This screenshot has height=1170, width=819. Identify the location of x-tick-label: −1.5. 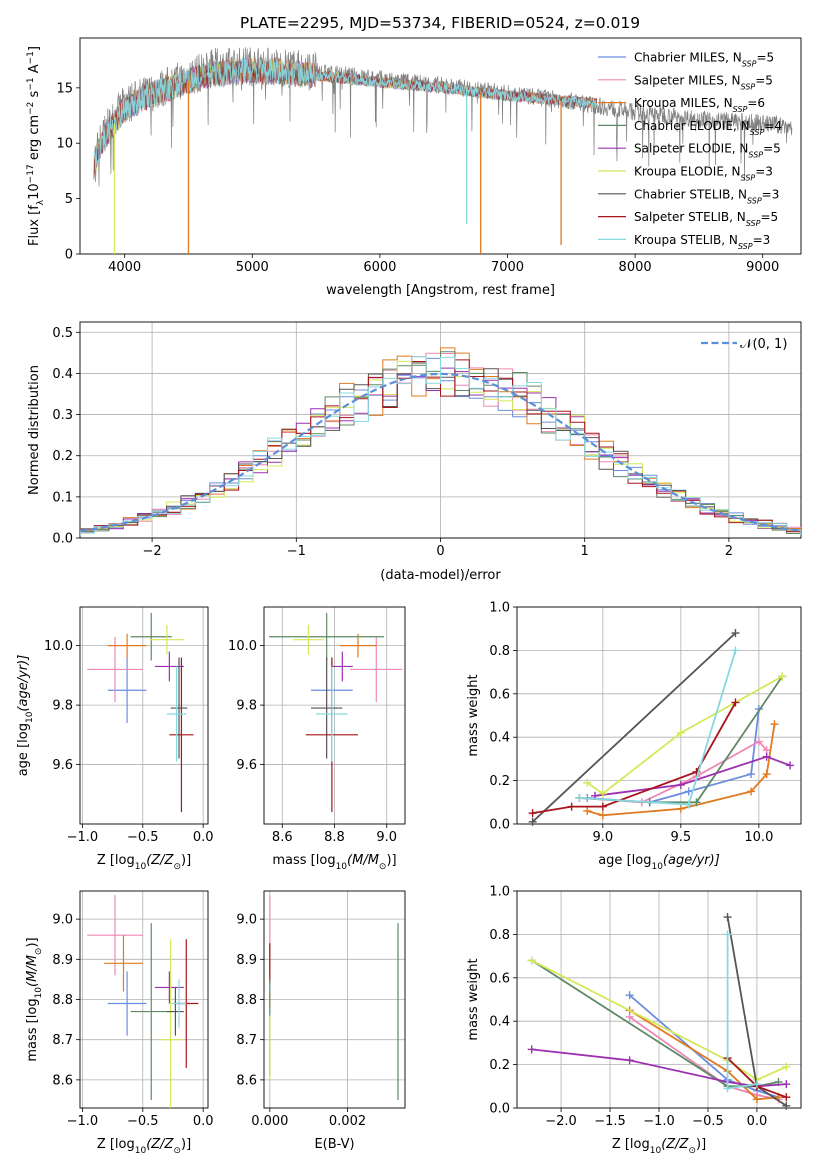
(610, 1121).